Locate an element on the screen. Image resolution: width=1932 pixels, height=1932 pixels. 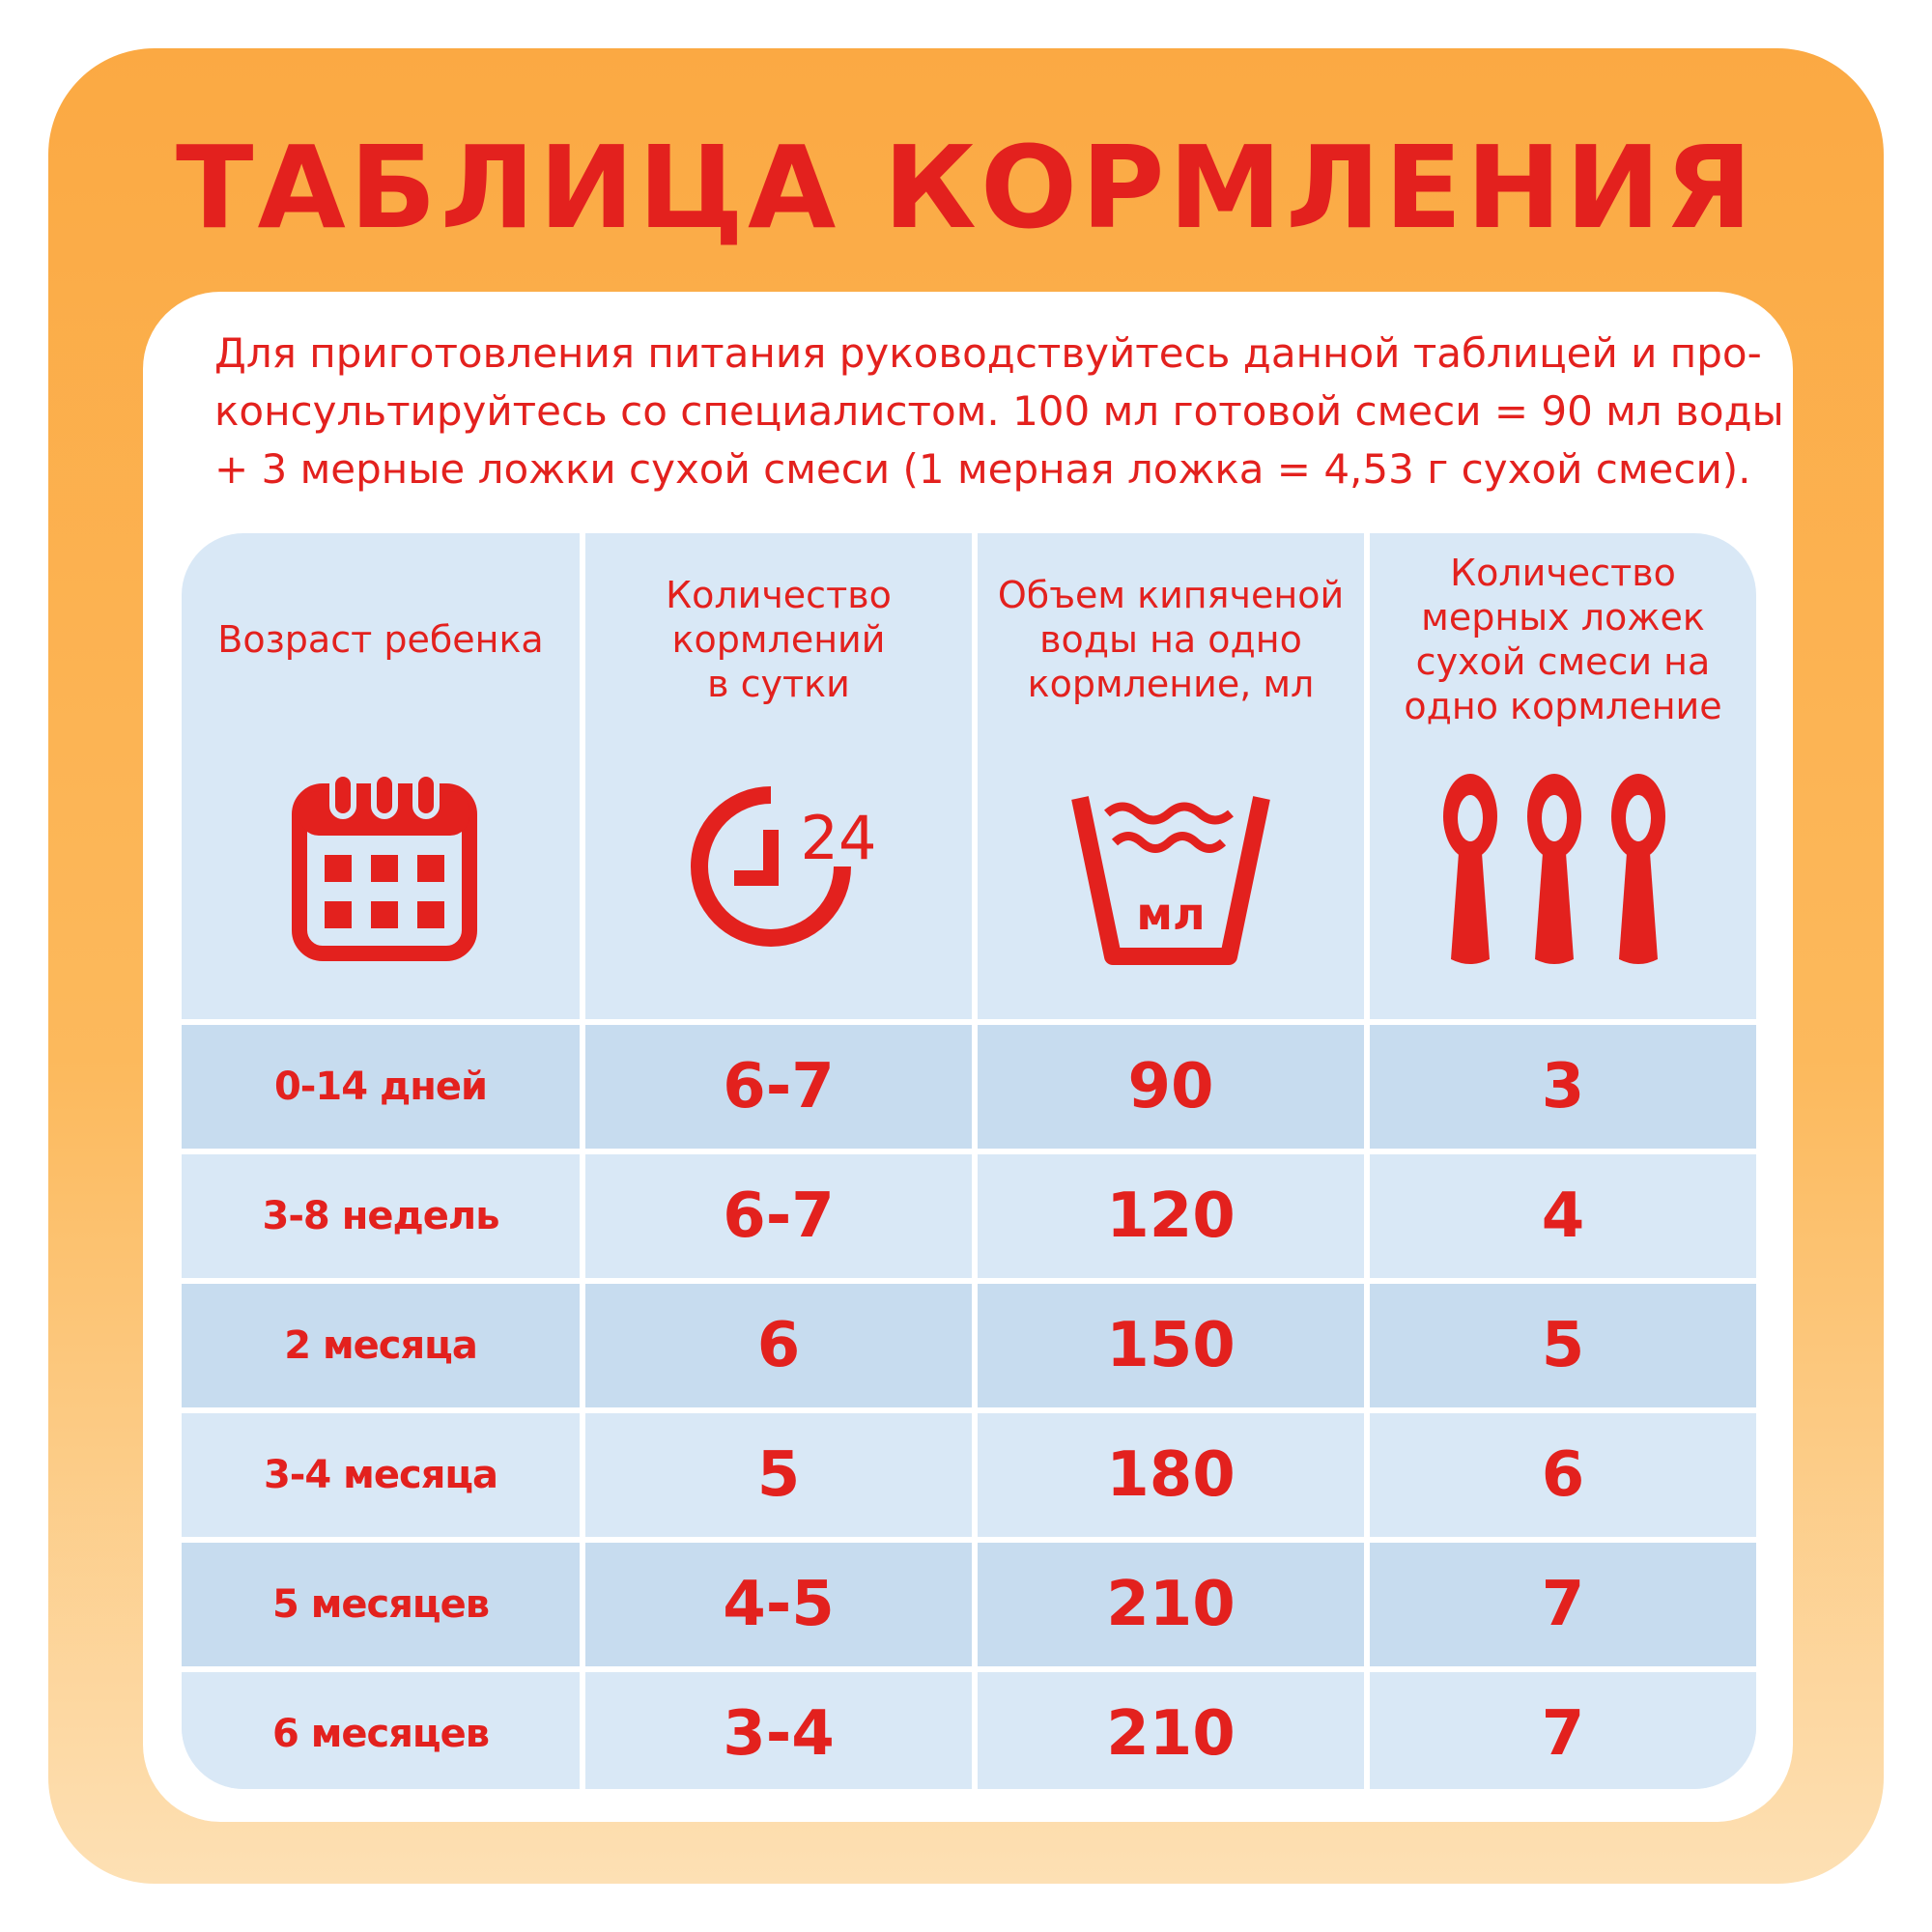
cell-age: 5 месяцев is located at coordinates (380, 1604).